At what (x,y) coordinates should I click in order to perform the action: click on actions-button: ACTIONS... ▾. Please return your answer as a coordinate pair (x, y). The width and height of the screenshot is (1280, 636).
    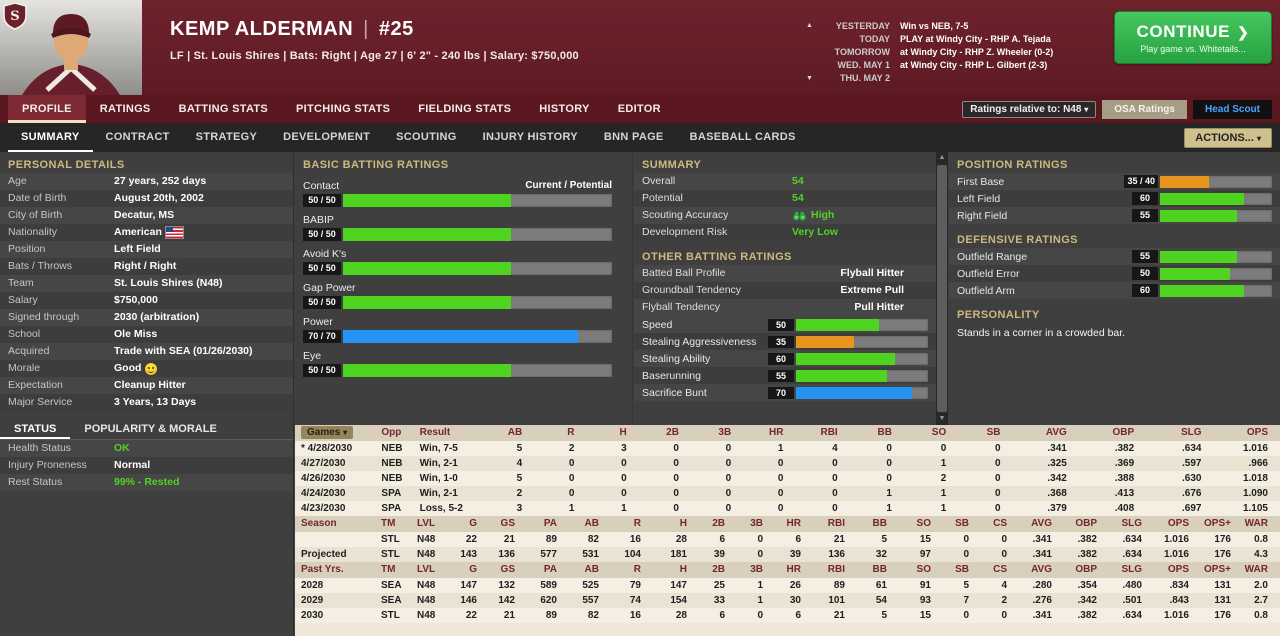
    Looking at the image, I should click on (1228, 137).